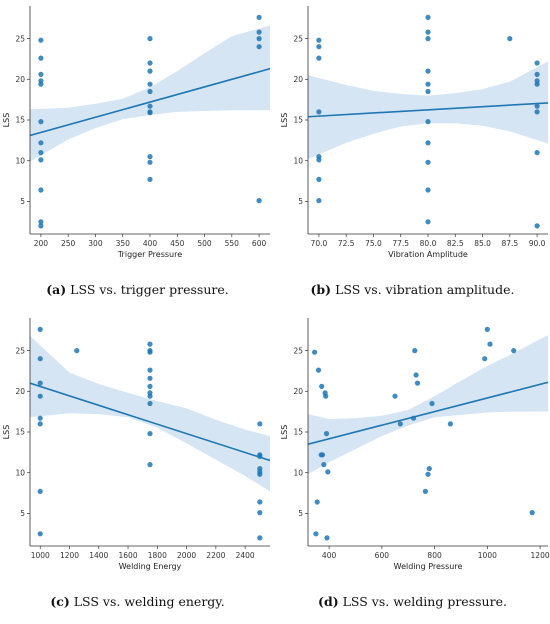 The image size is (550, 624). I want to click on caption-a: (a) LSS vs. trigger pressure., so click(137, 289).